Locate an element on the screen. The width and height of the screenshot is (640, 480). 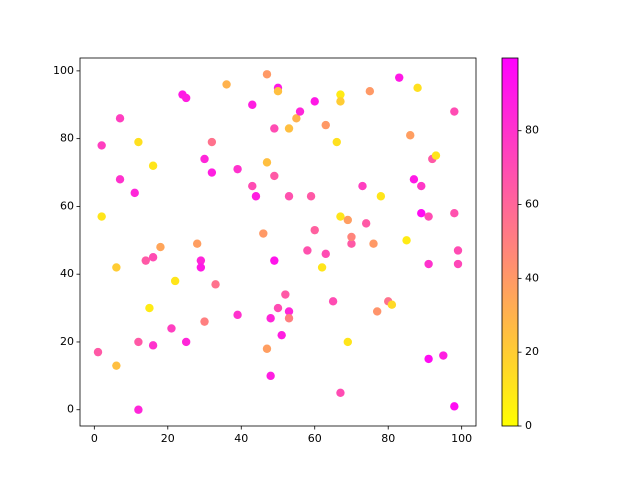
y-tick-label: 40 is located at coordinates (67, 273).